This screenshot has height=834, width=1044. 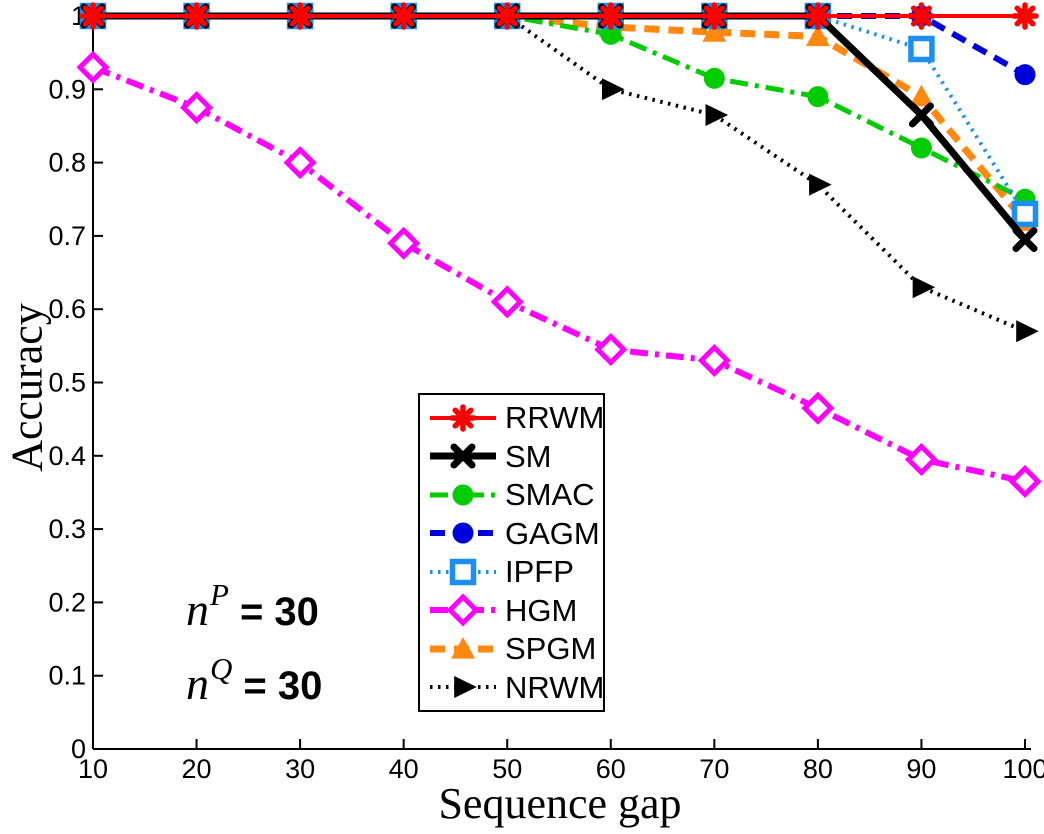 I want to click on series-marker-GAGM, so click(x=1025, y=75).